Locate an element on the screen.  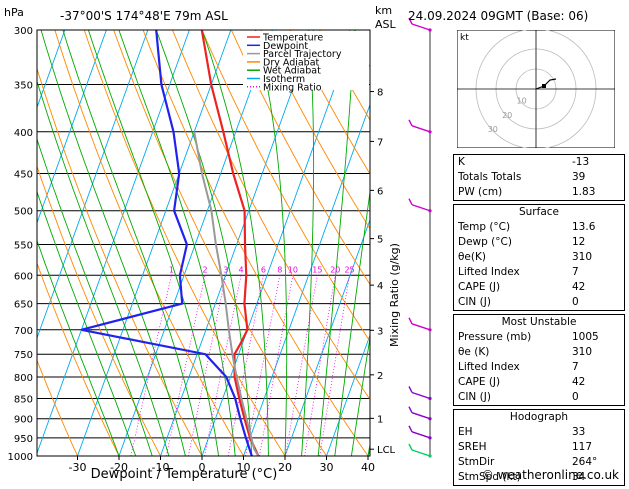
wind-barbs is located at coordinates (420, 238).